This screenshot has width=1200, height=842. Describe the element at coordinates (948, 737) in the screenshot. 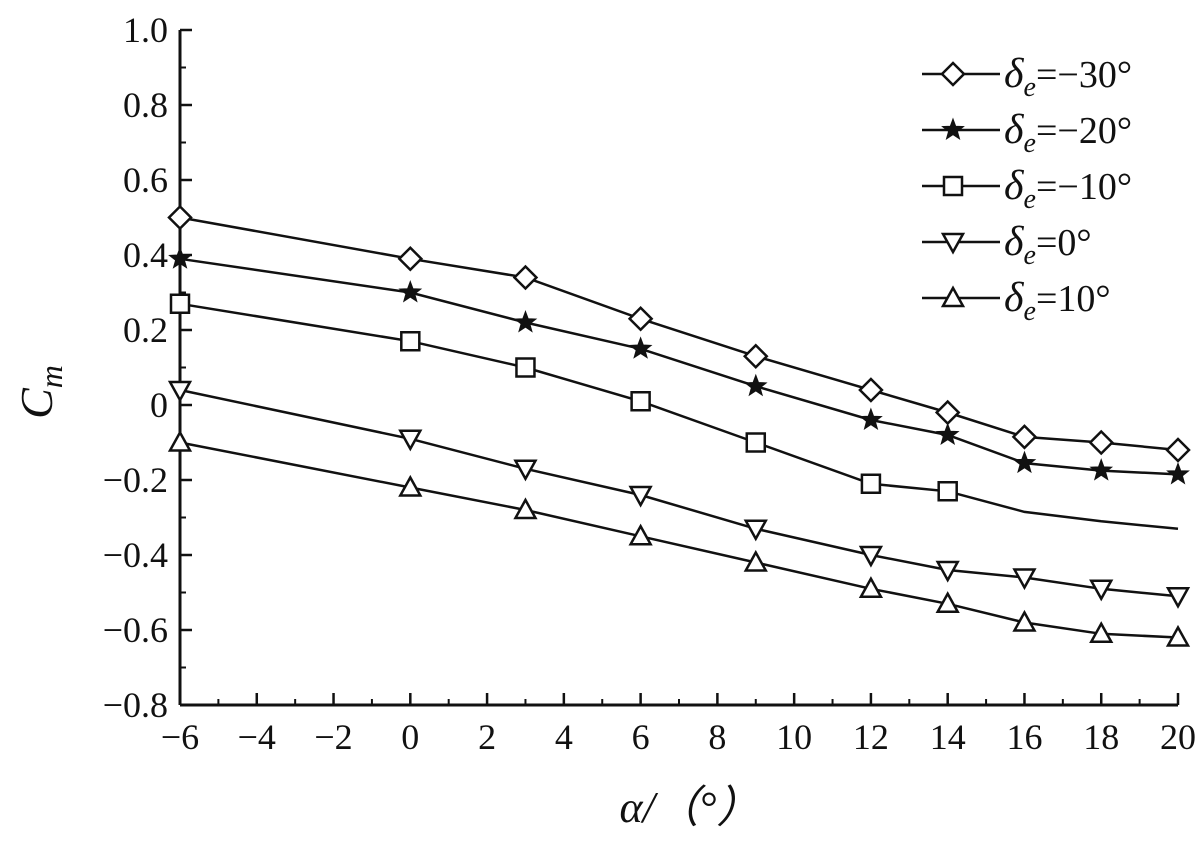

I see `x-tick-label: 14` at that location.